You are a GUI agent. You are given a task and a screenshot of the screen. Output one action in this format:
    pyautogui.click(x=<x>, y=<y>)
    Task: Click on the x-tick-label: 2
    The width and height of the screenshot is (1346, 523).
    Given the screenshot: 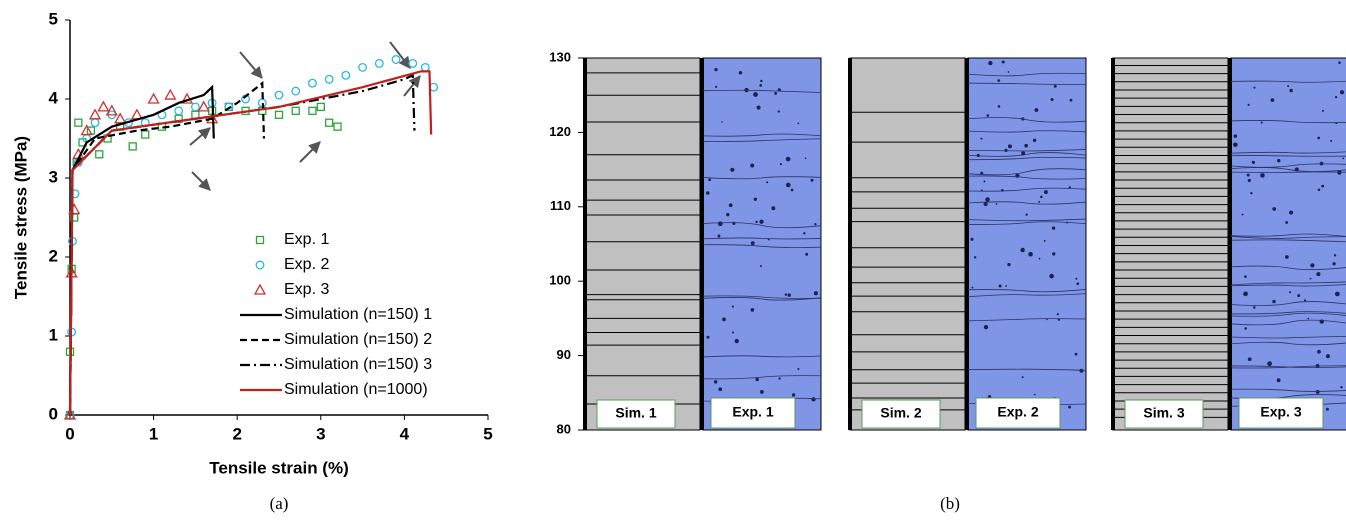 What is the action you would take?
    pyautogui.click(x=236, y=433)
    